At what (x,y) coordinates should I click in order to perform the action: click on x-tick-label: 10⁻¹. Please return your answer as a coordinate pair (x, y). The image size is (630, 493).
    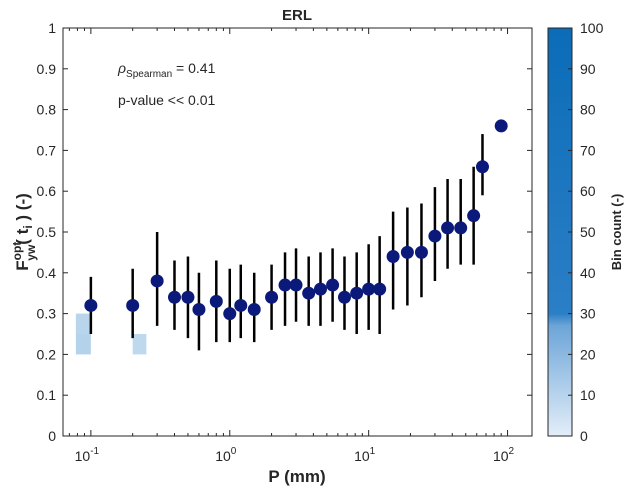
    Looking at the image, I should click on (87, 455).